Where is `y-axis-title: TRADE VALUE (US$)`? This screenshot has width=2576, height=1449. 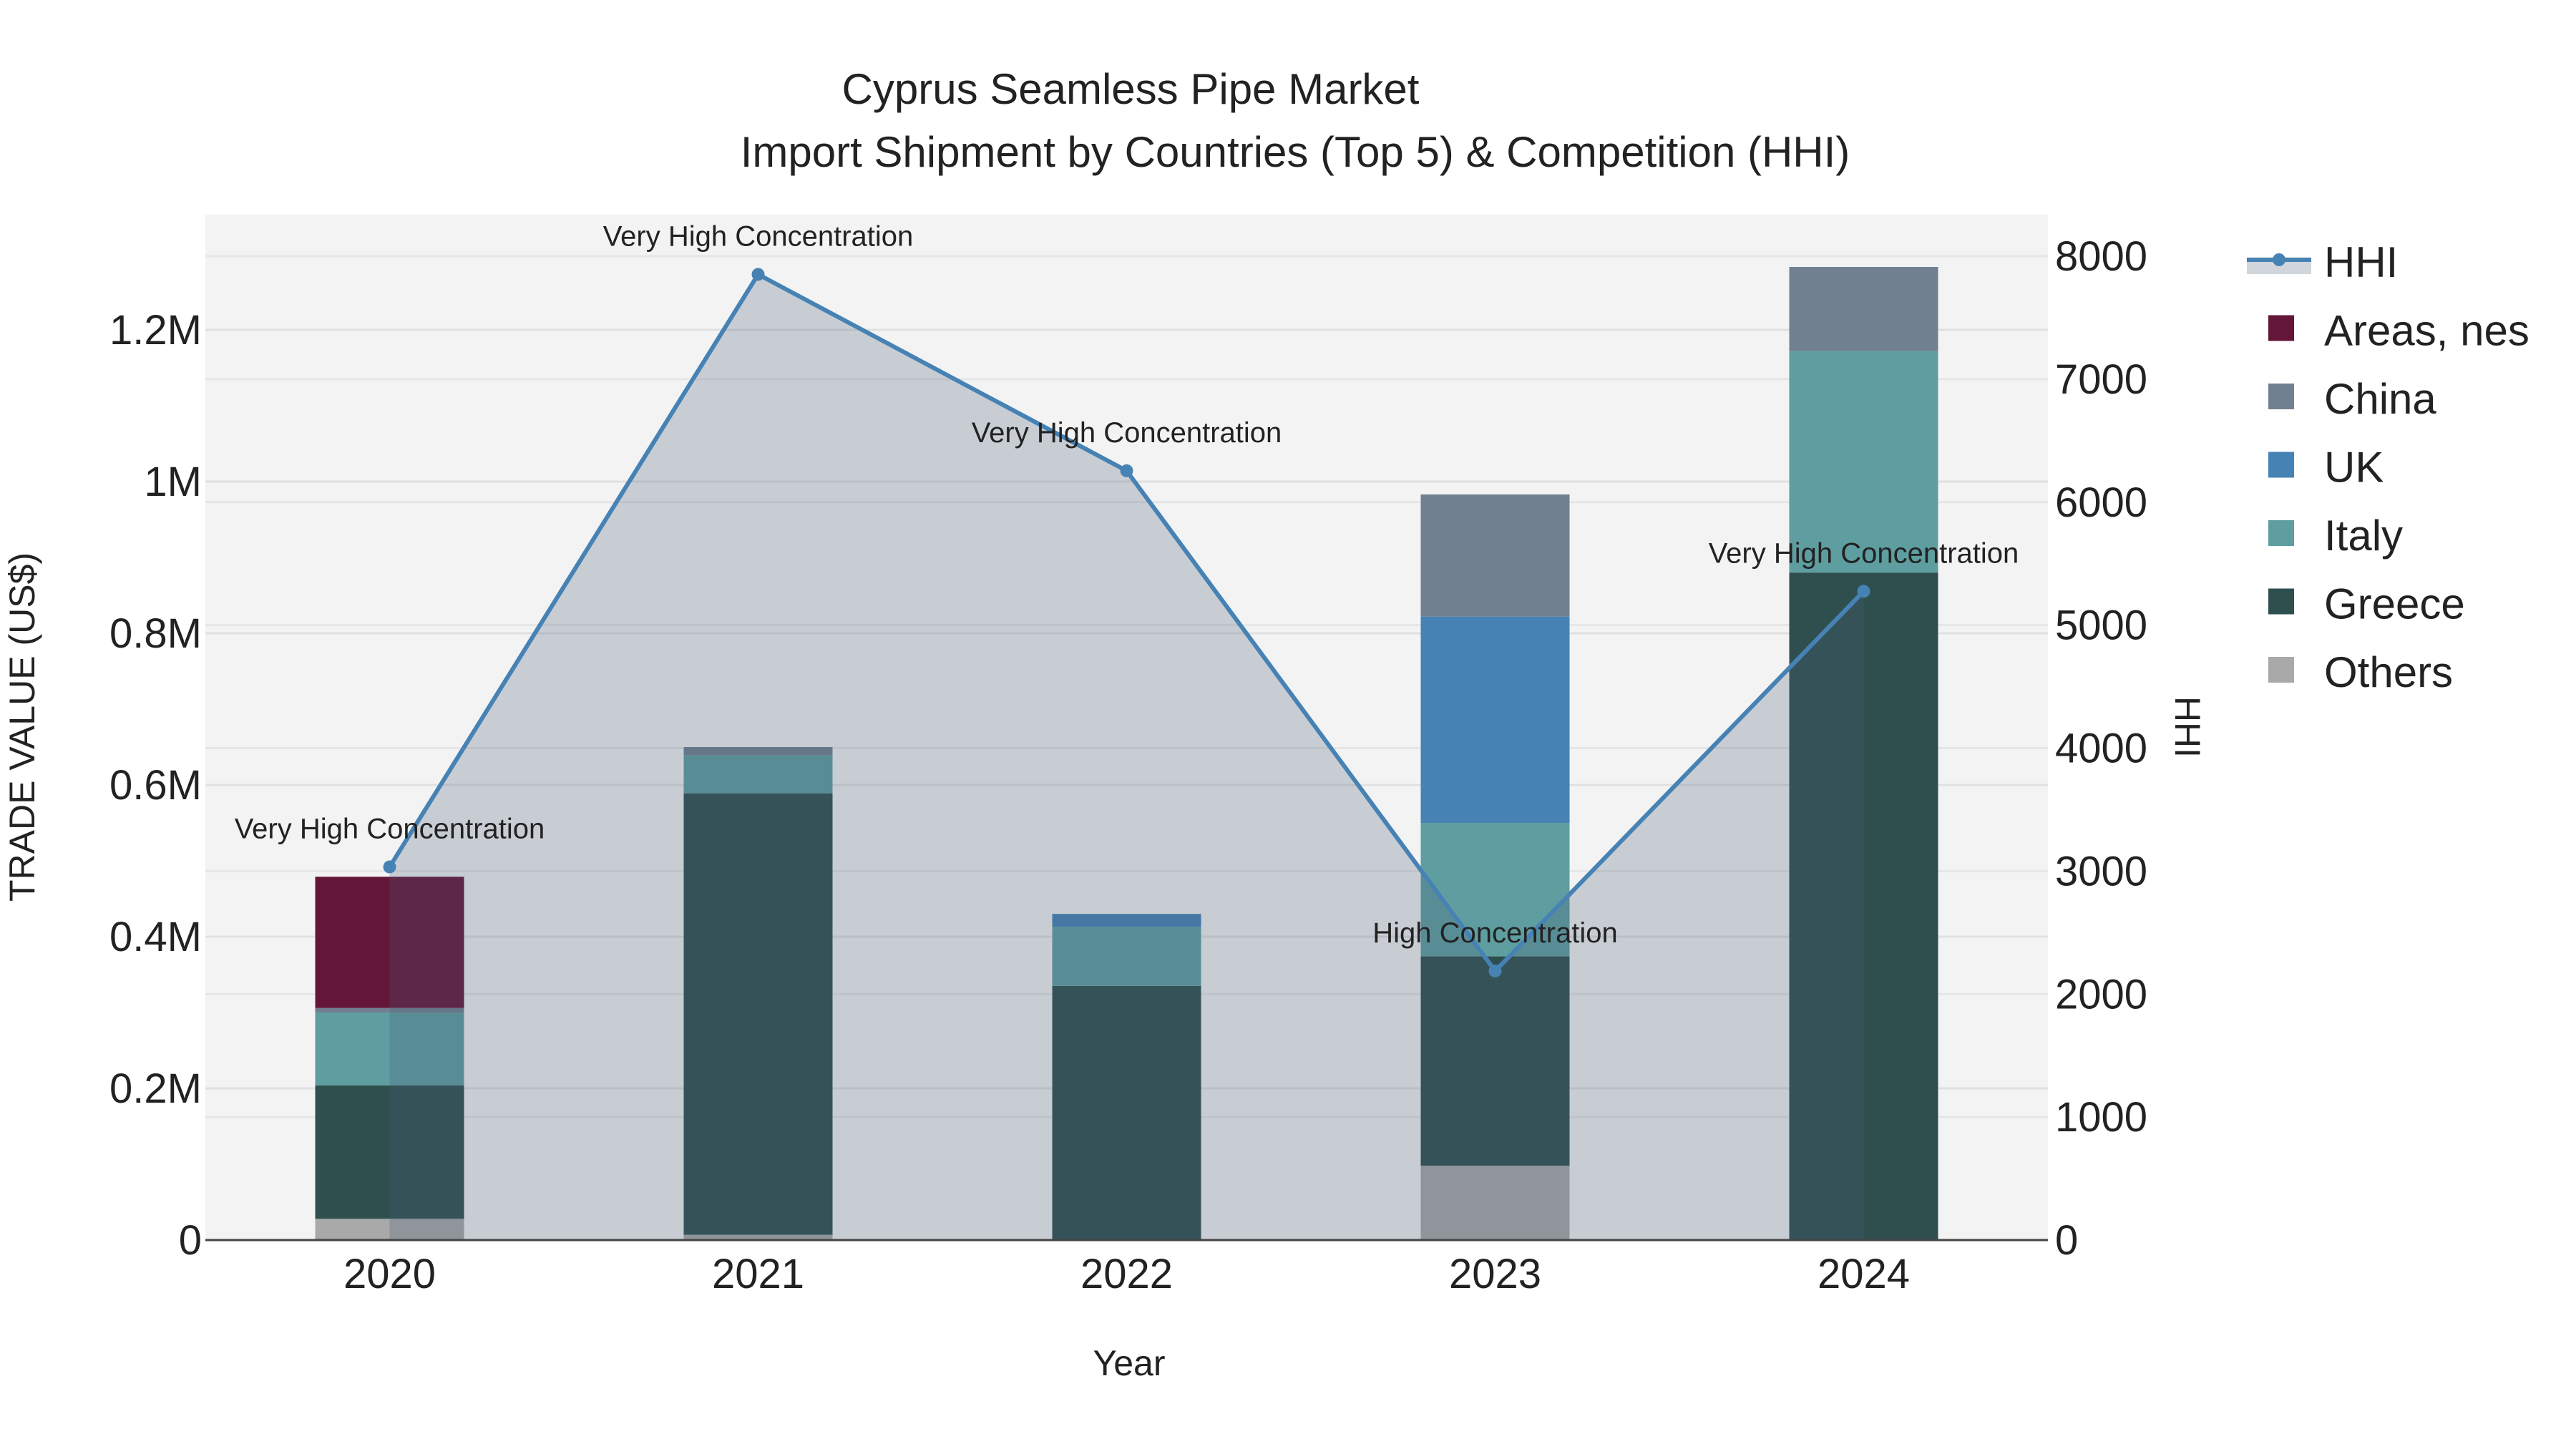
y-axis-title: TRADE VALUE (US$) is located at coordinates (22, 727).